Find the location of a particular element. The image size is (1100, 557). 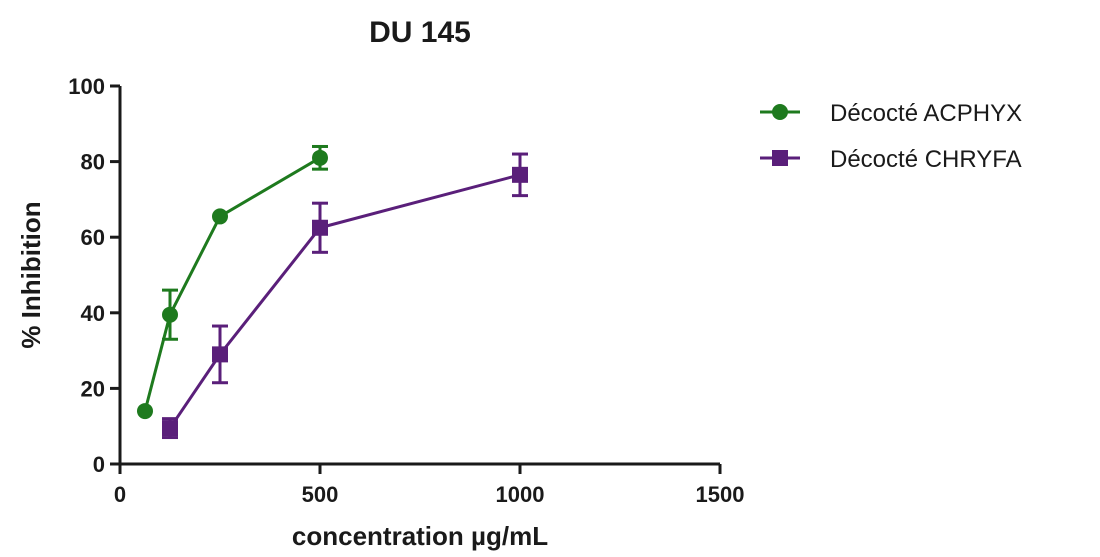

y-tick-label: 60 is located at coordinates (93, 237).